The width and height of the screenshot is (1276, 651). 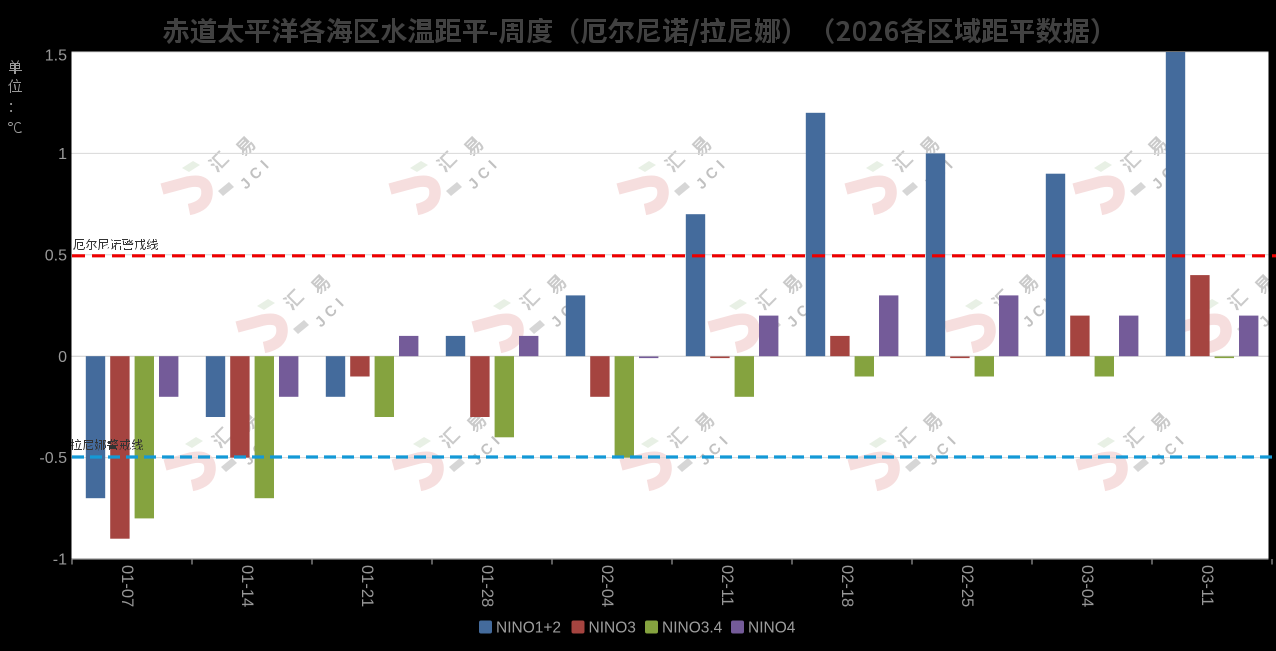 What do you see at coordinates (528, 628) in the screenshot?
I see `svg-text: NINO1+2` at bounding box center [528, 628].